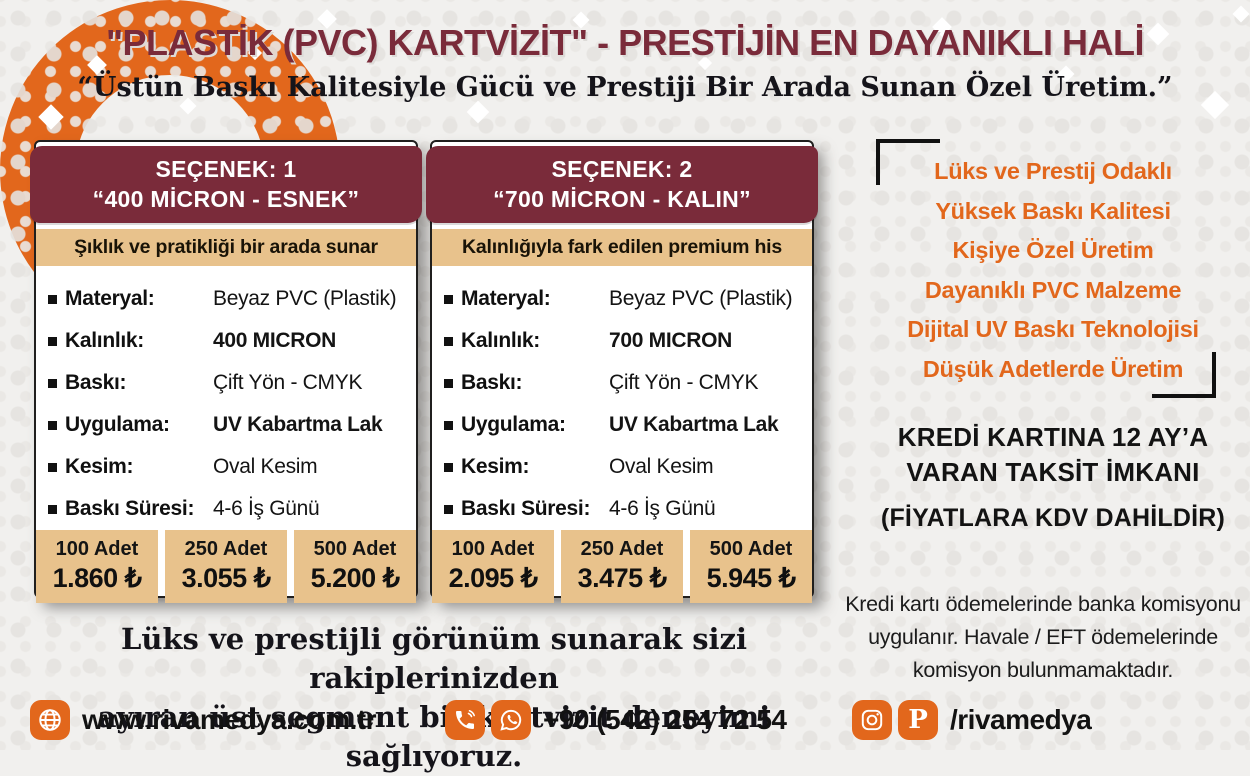 The width and height of the screenshot is (1250, 776). I want to click on price-cell: 500 Adet 5.945 ₺, so click(751, 566).